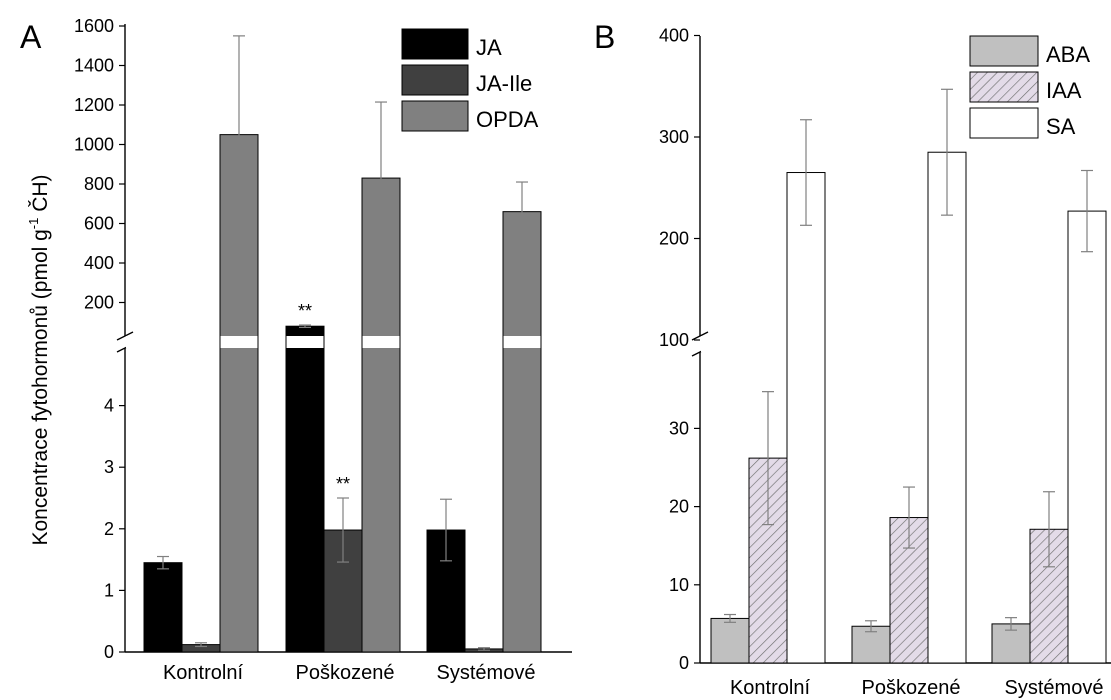 The image size is (1111, 700). What do you see at coordinates (1004, 51) in the screenshot?
I see `legend-swatch-aba` at bounding box center [1004, 51].